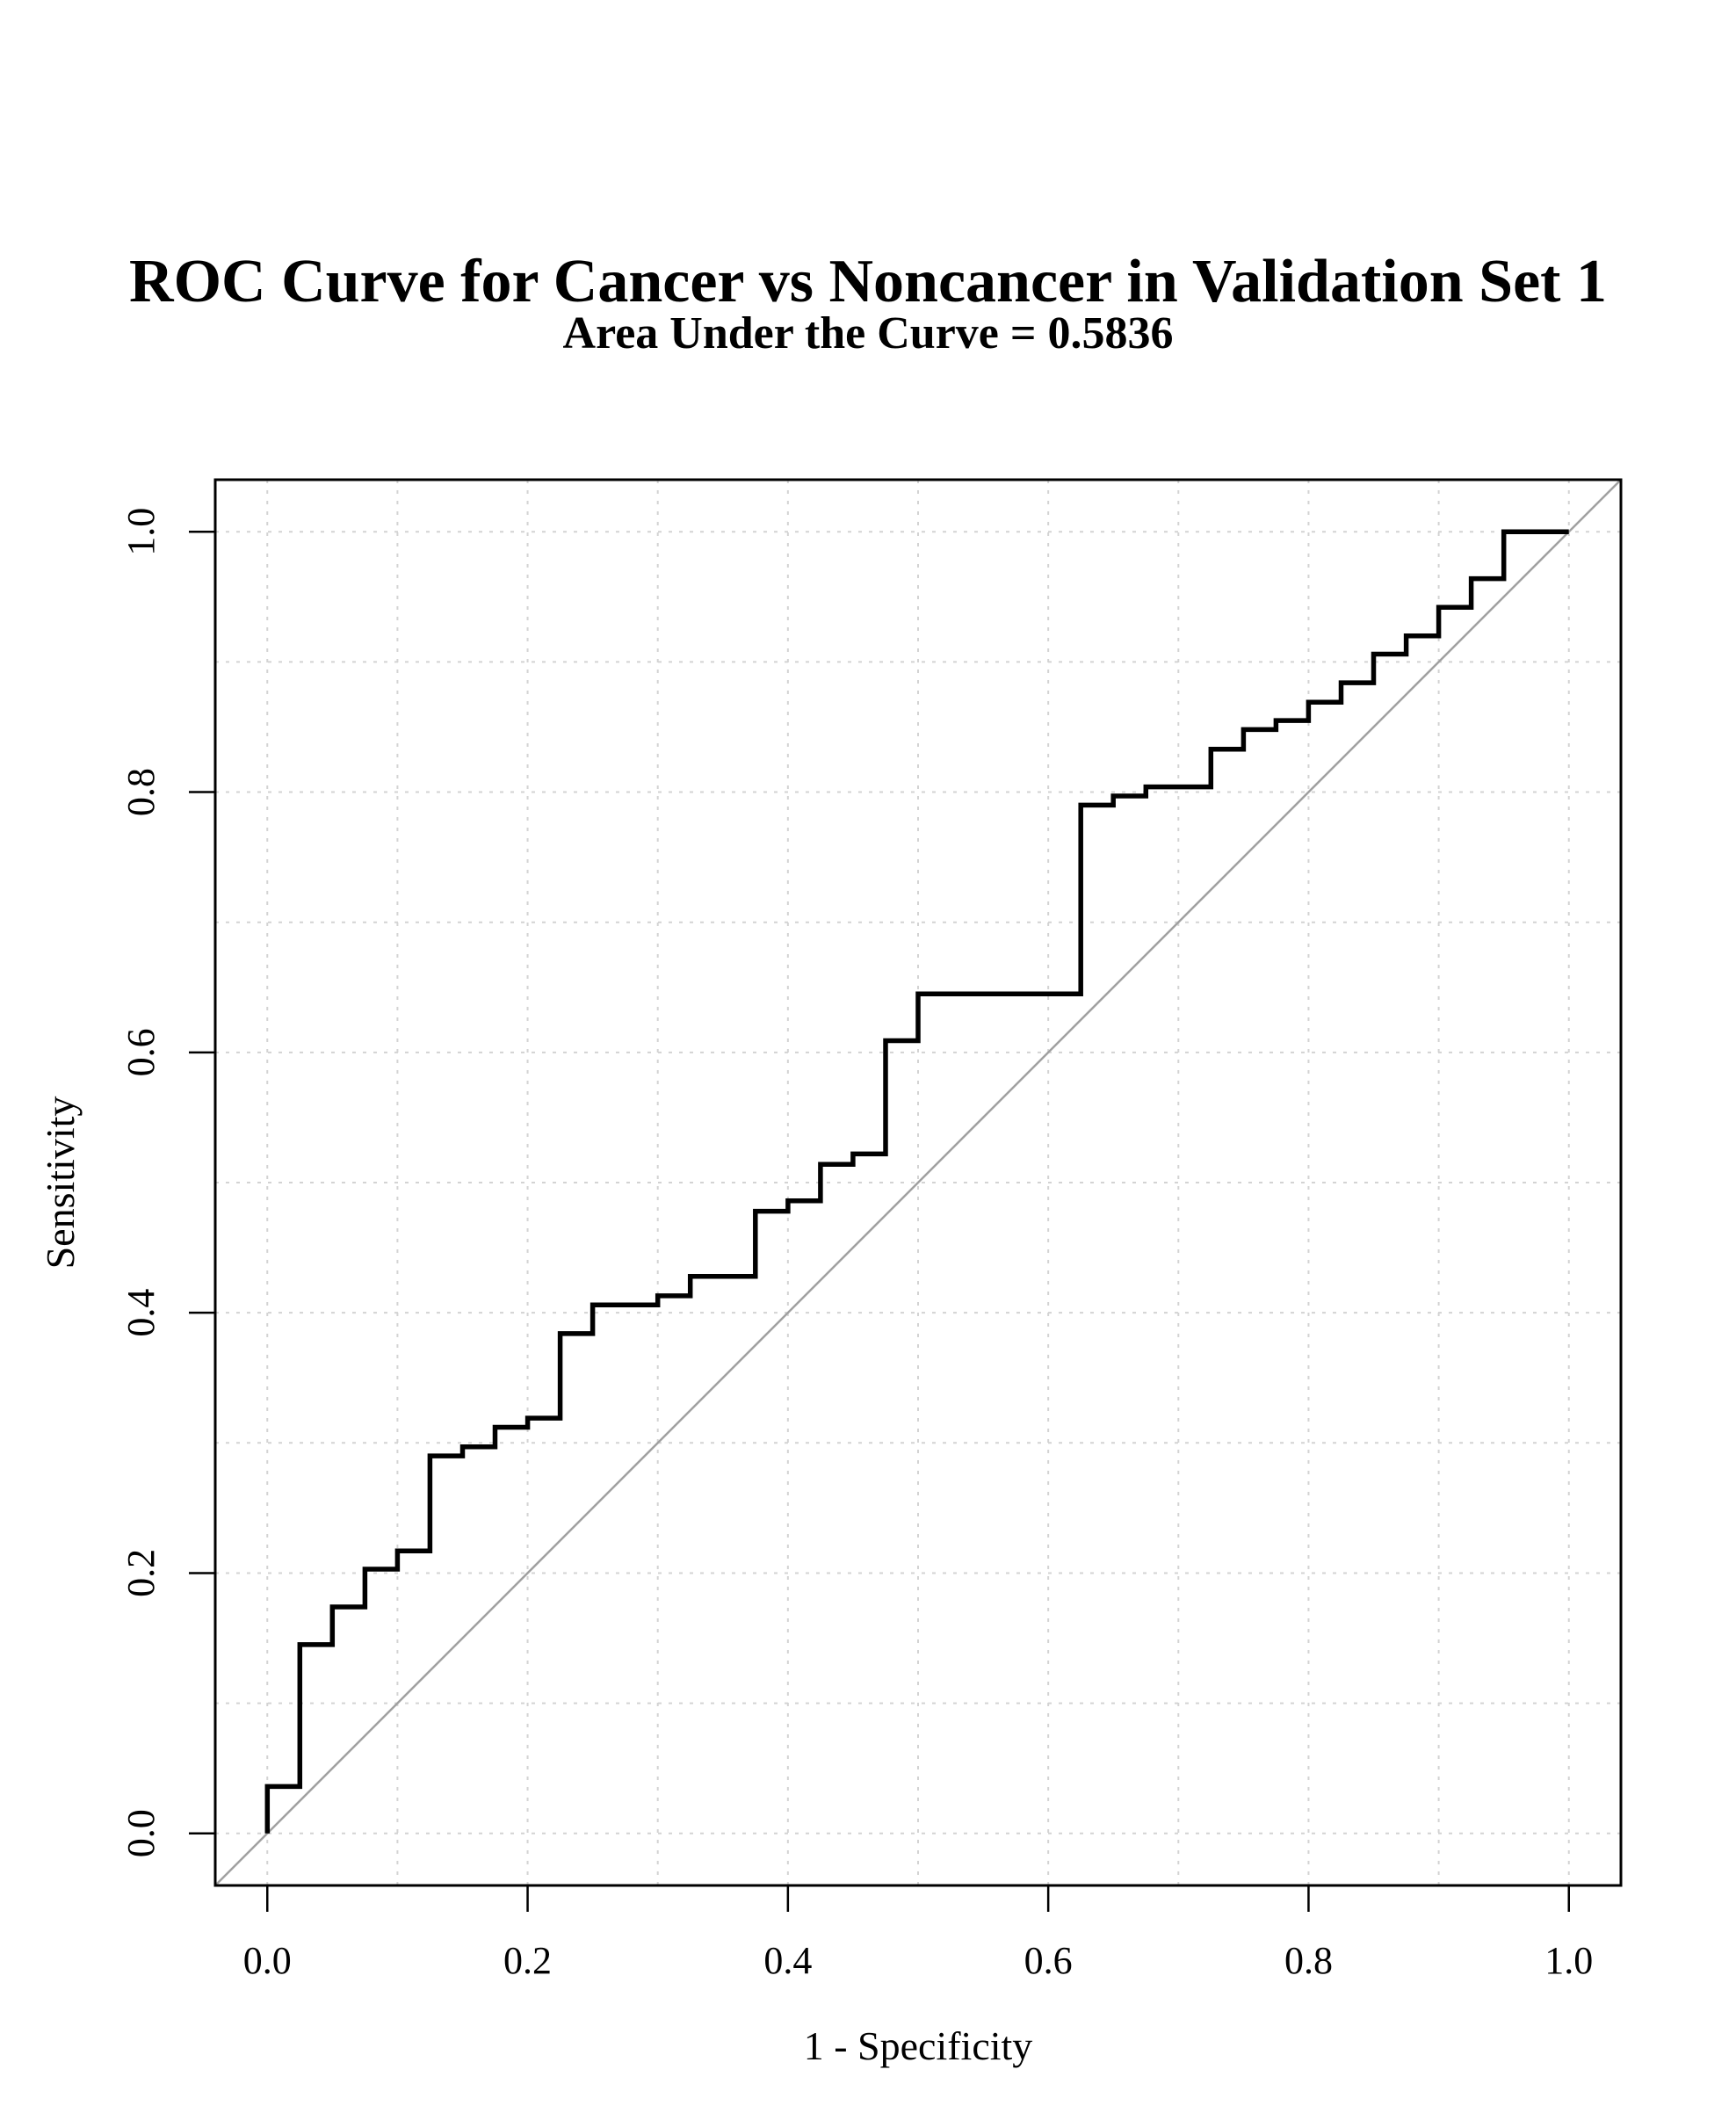 The height and width of the screenshot is (2113, 1736). Describe the element at coordinates (787, 1960) in the screenshot. I see `x-tick-label: 0.4` at that location.